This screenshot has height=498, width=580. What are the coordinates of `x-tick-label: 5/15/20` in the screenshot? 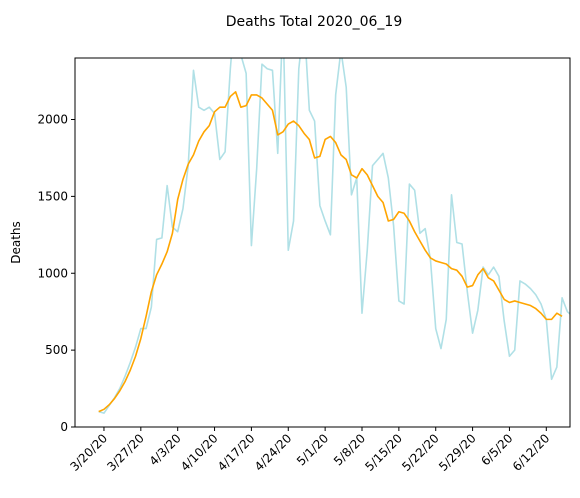 It's located at (383, 452).